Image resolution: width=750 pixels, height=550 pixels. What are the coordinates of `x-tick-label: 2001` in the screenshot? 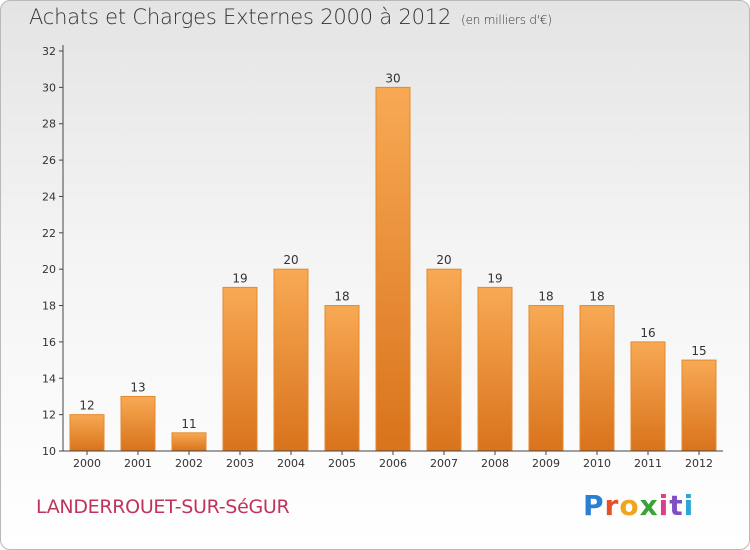 It's located at (138, 463).